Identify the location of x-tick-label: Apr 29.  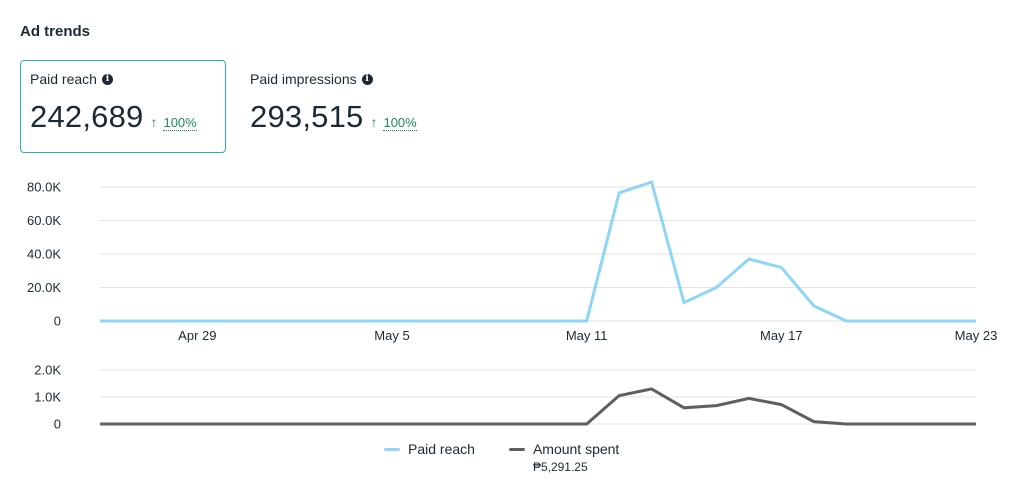
(197, 335).